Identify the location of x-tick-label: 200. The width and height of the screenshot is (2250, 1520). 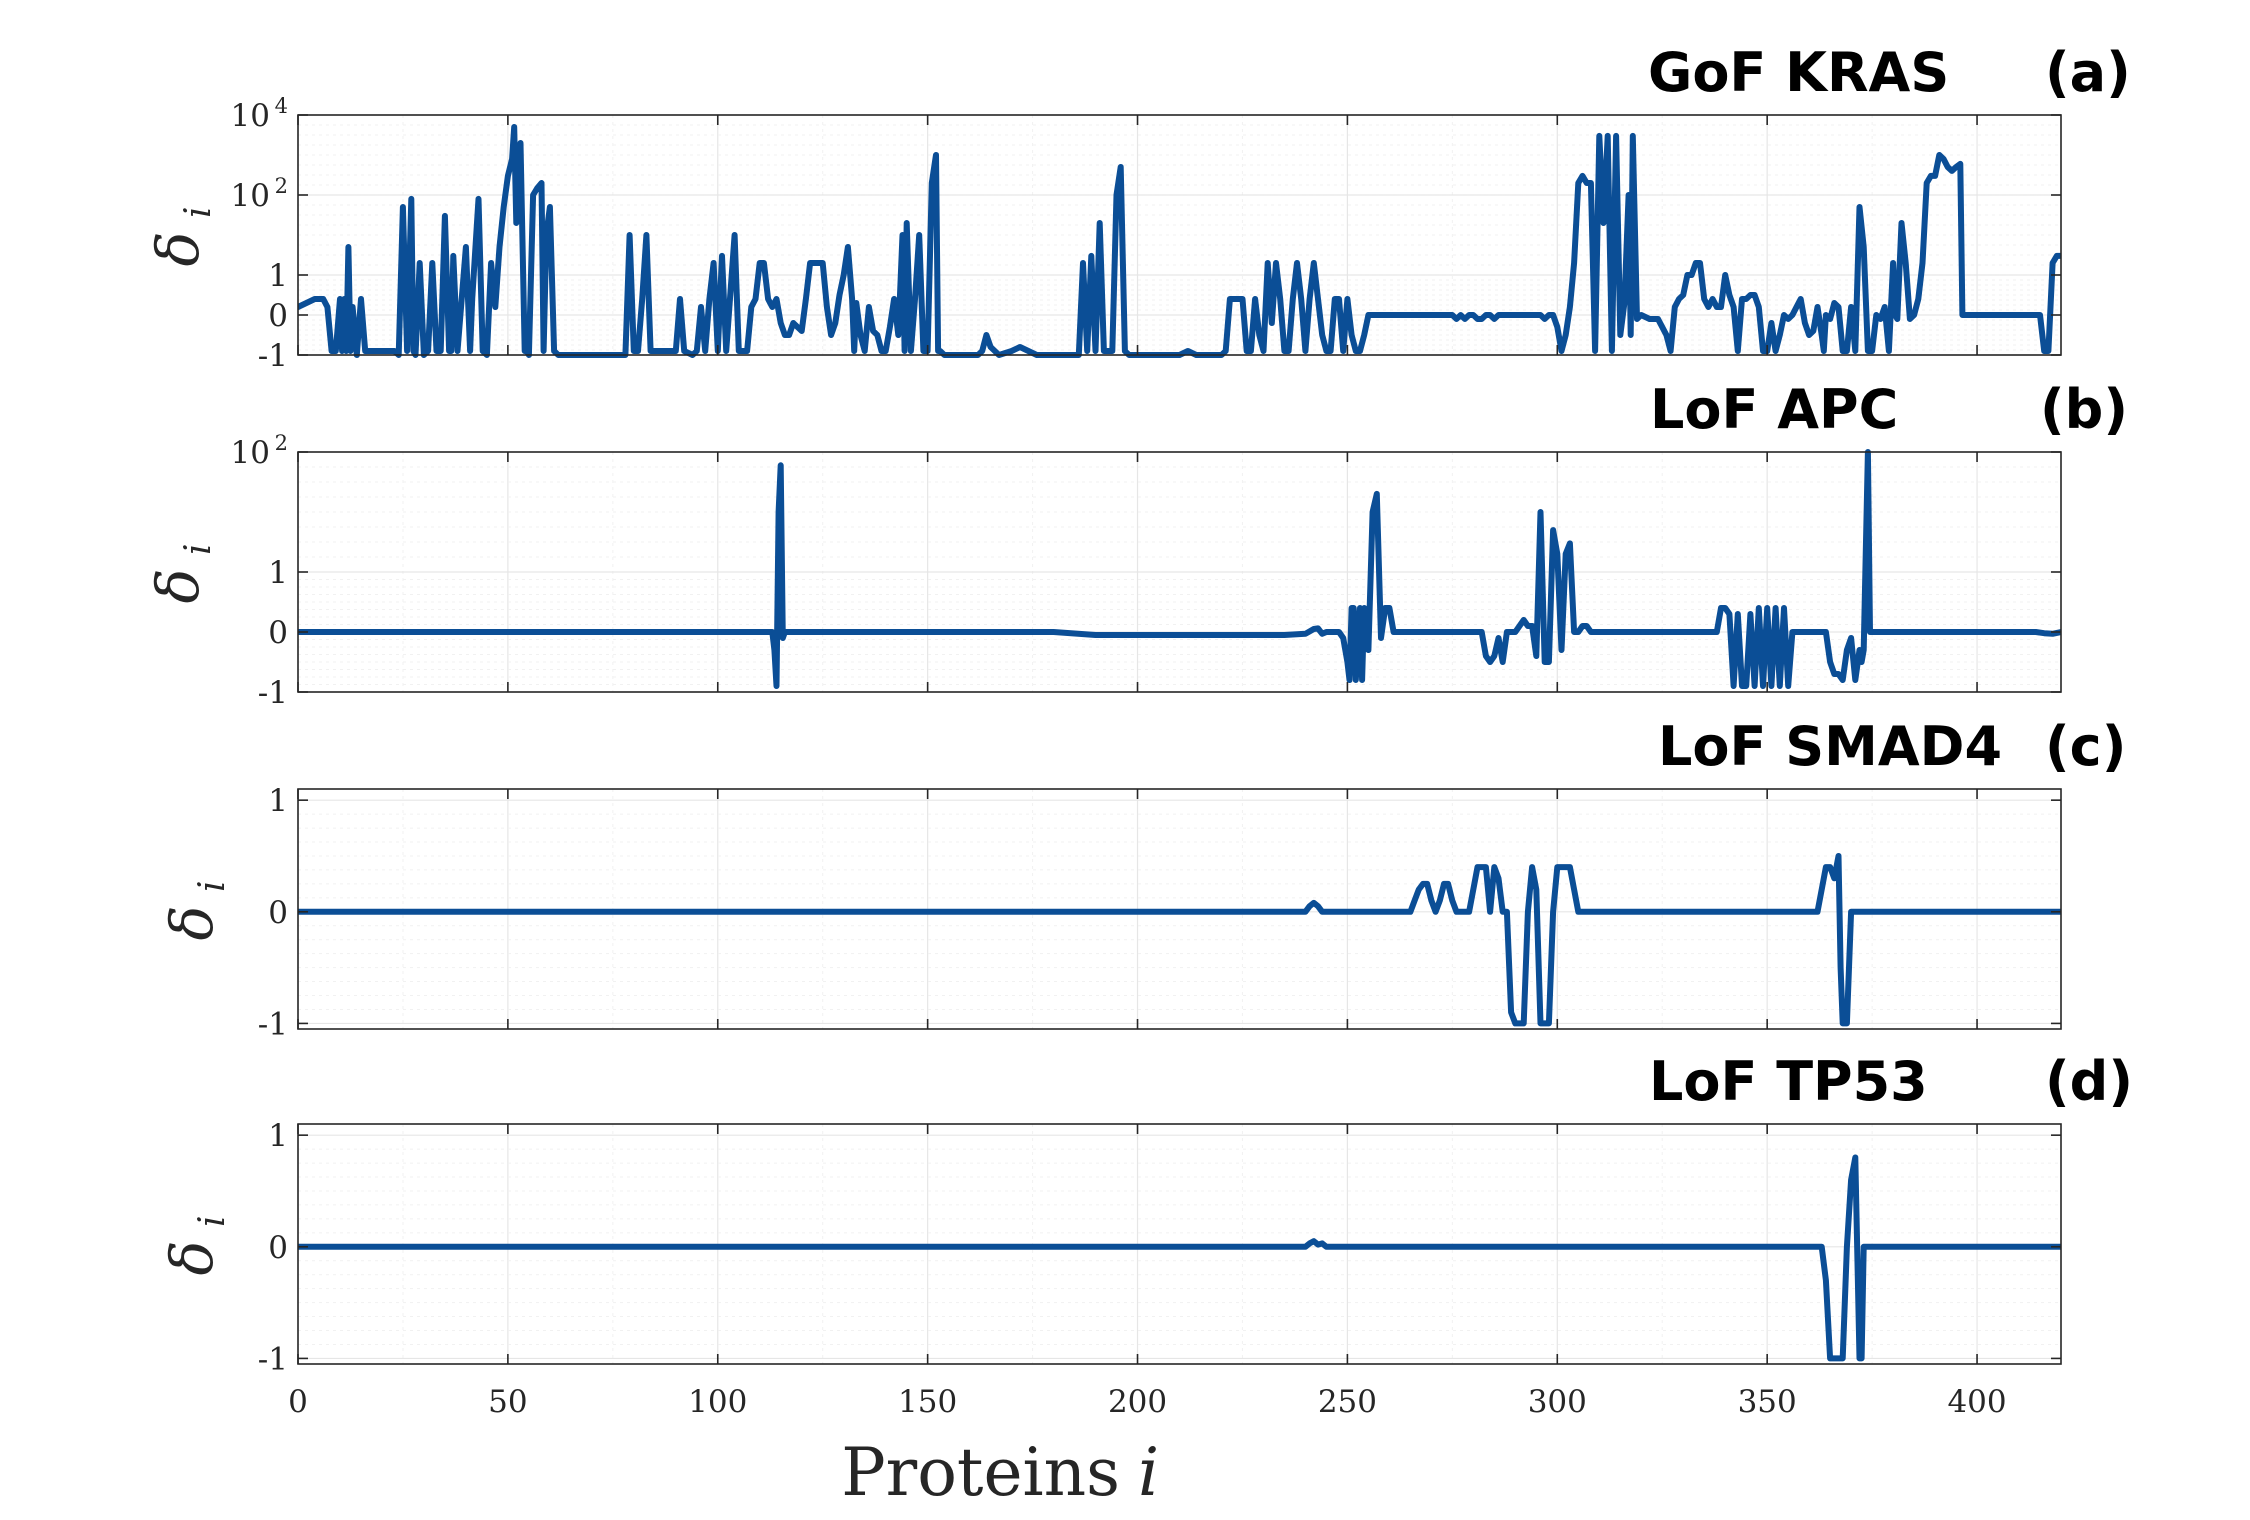
(1137, 1402).